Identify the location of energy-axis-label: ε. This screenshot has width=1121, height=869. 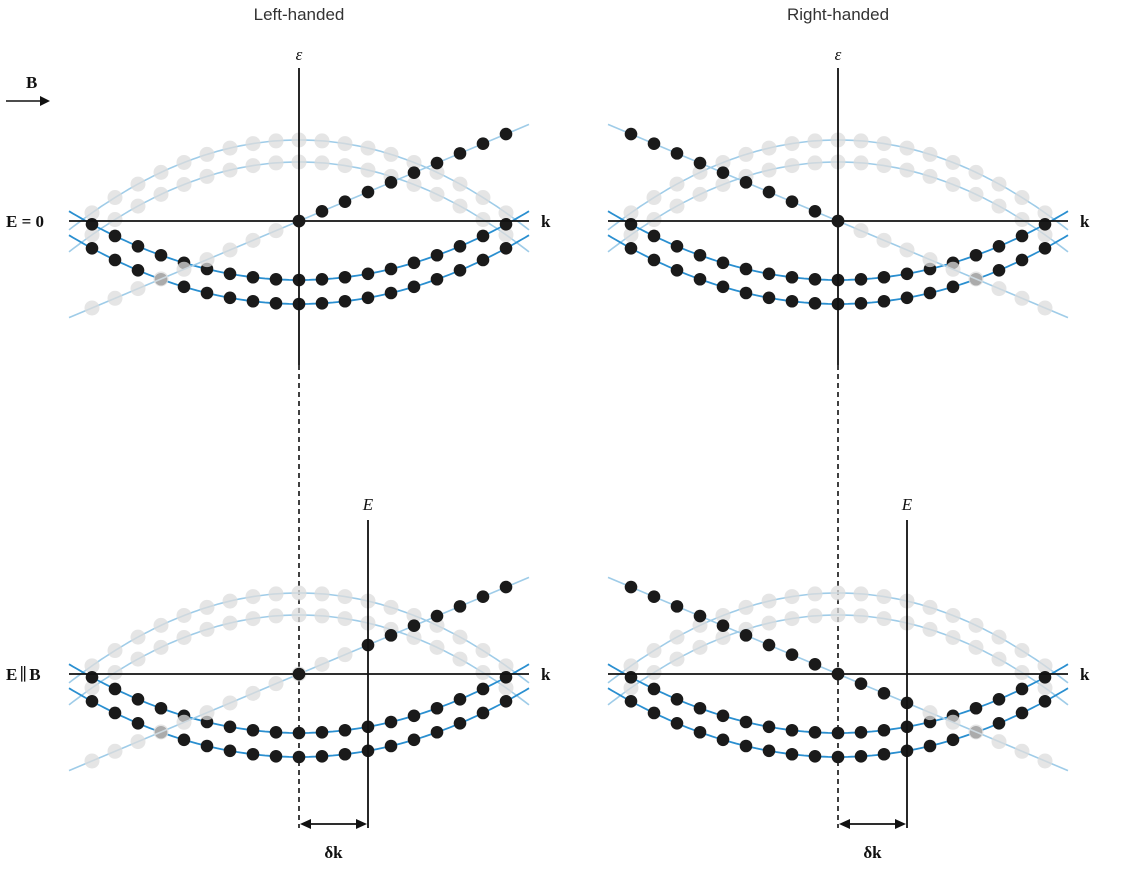
(838, 54).